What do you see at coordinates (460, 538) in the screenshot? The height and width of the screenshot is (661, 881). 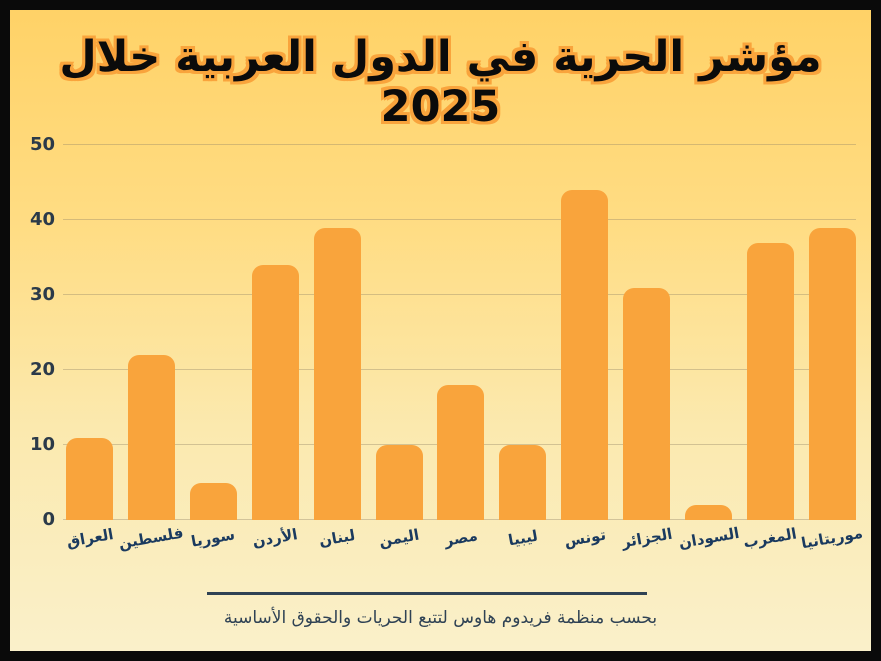 I see `x-tick-label: مصر` at bounding box center [460, 538].